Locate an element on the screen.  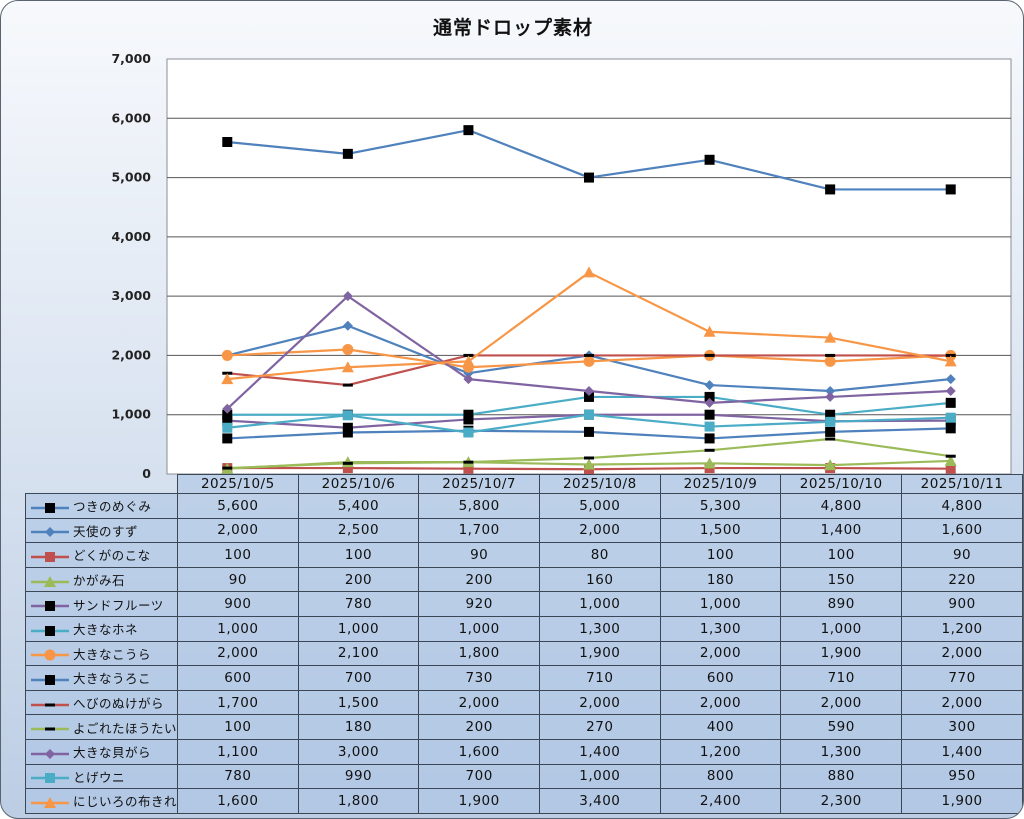
legend-label: へびのぬけがら is located at coordinates (119, 704).